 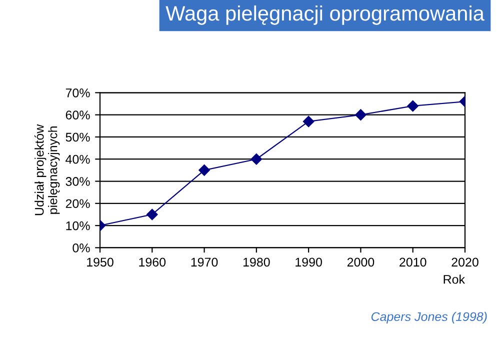 What do you see at coordinates (360, 262) in the screenshot?
I see `x-tick-label: 2000` at bounding box center [360, 262].